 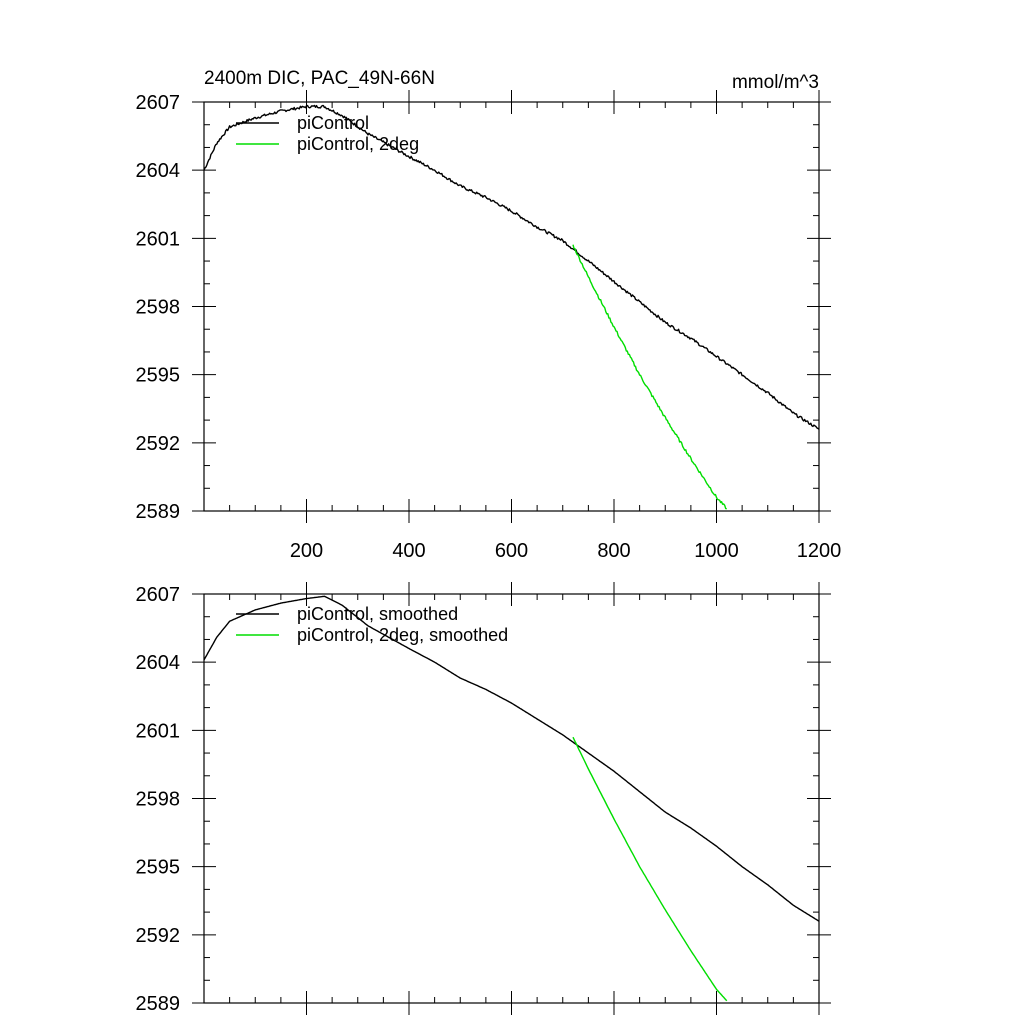 What do you see at coordinates (358, 144) in the screenshot?
I see `legend-label: piControl, 2deg` at bounding box center [358, 144].